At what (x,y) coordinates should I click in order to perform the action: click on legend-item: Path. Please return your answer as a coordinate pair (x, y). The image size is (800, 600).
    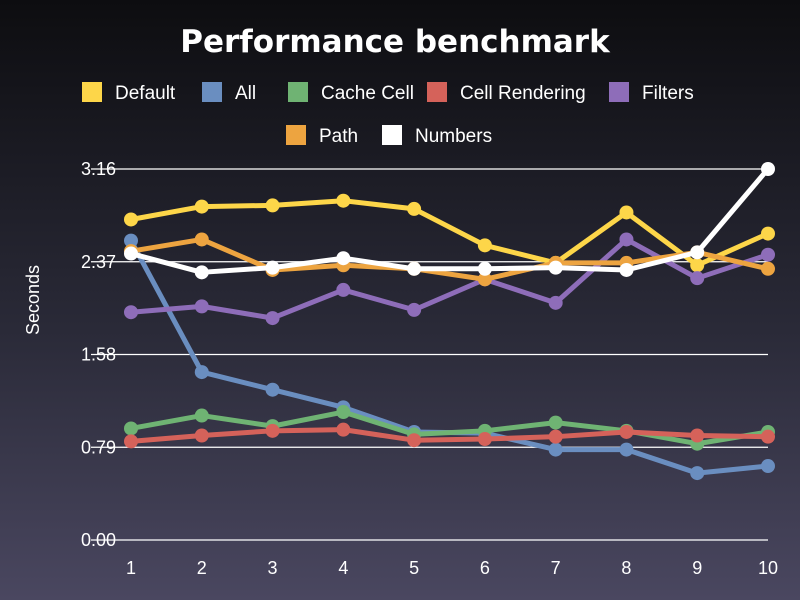
    Looking at the image, I should click on (322, 136).